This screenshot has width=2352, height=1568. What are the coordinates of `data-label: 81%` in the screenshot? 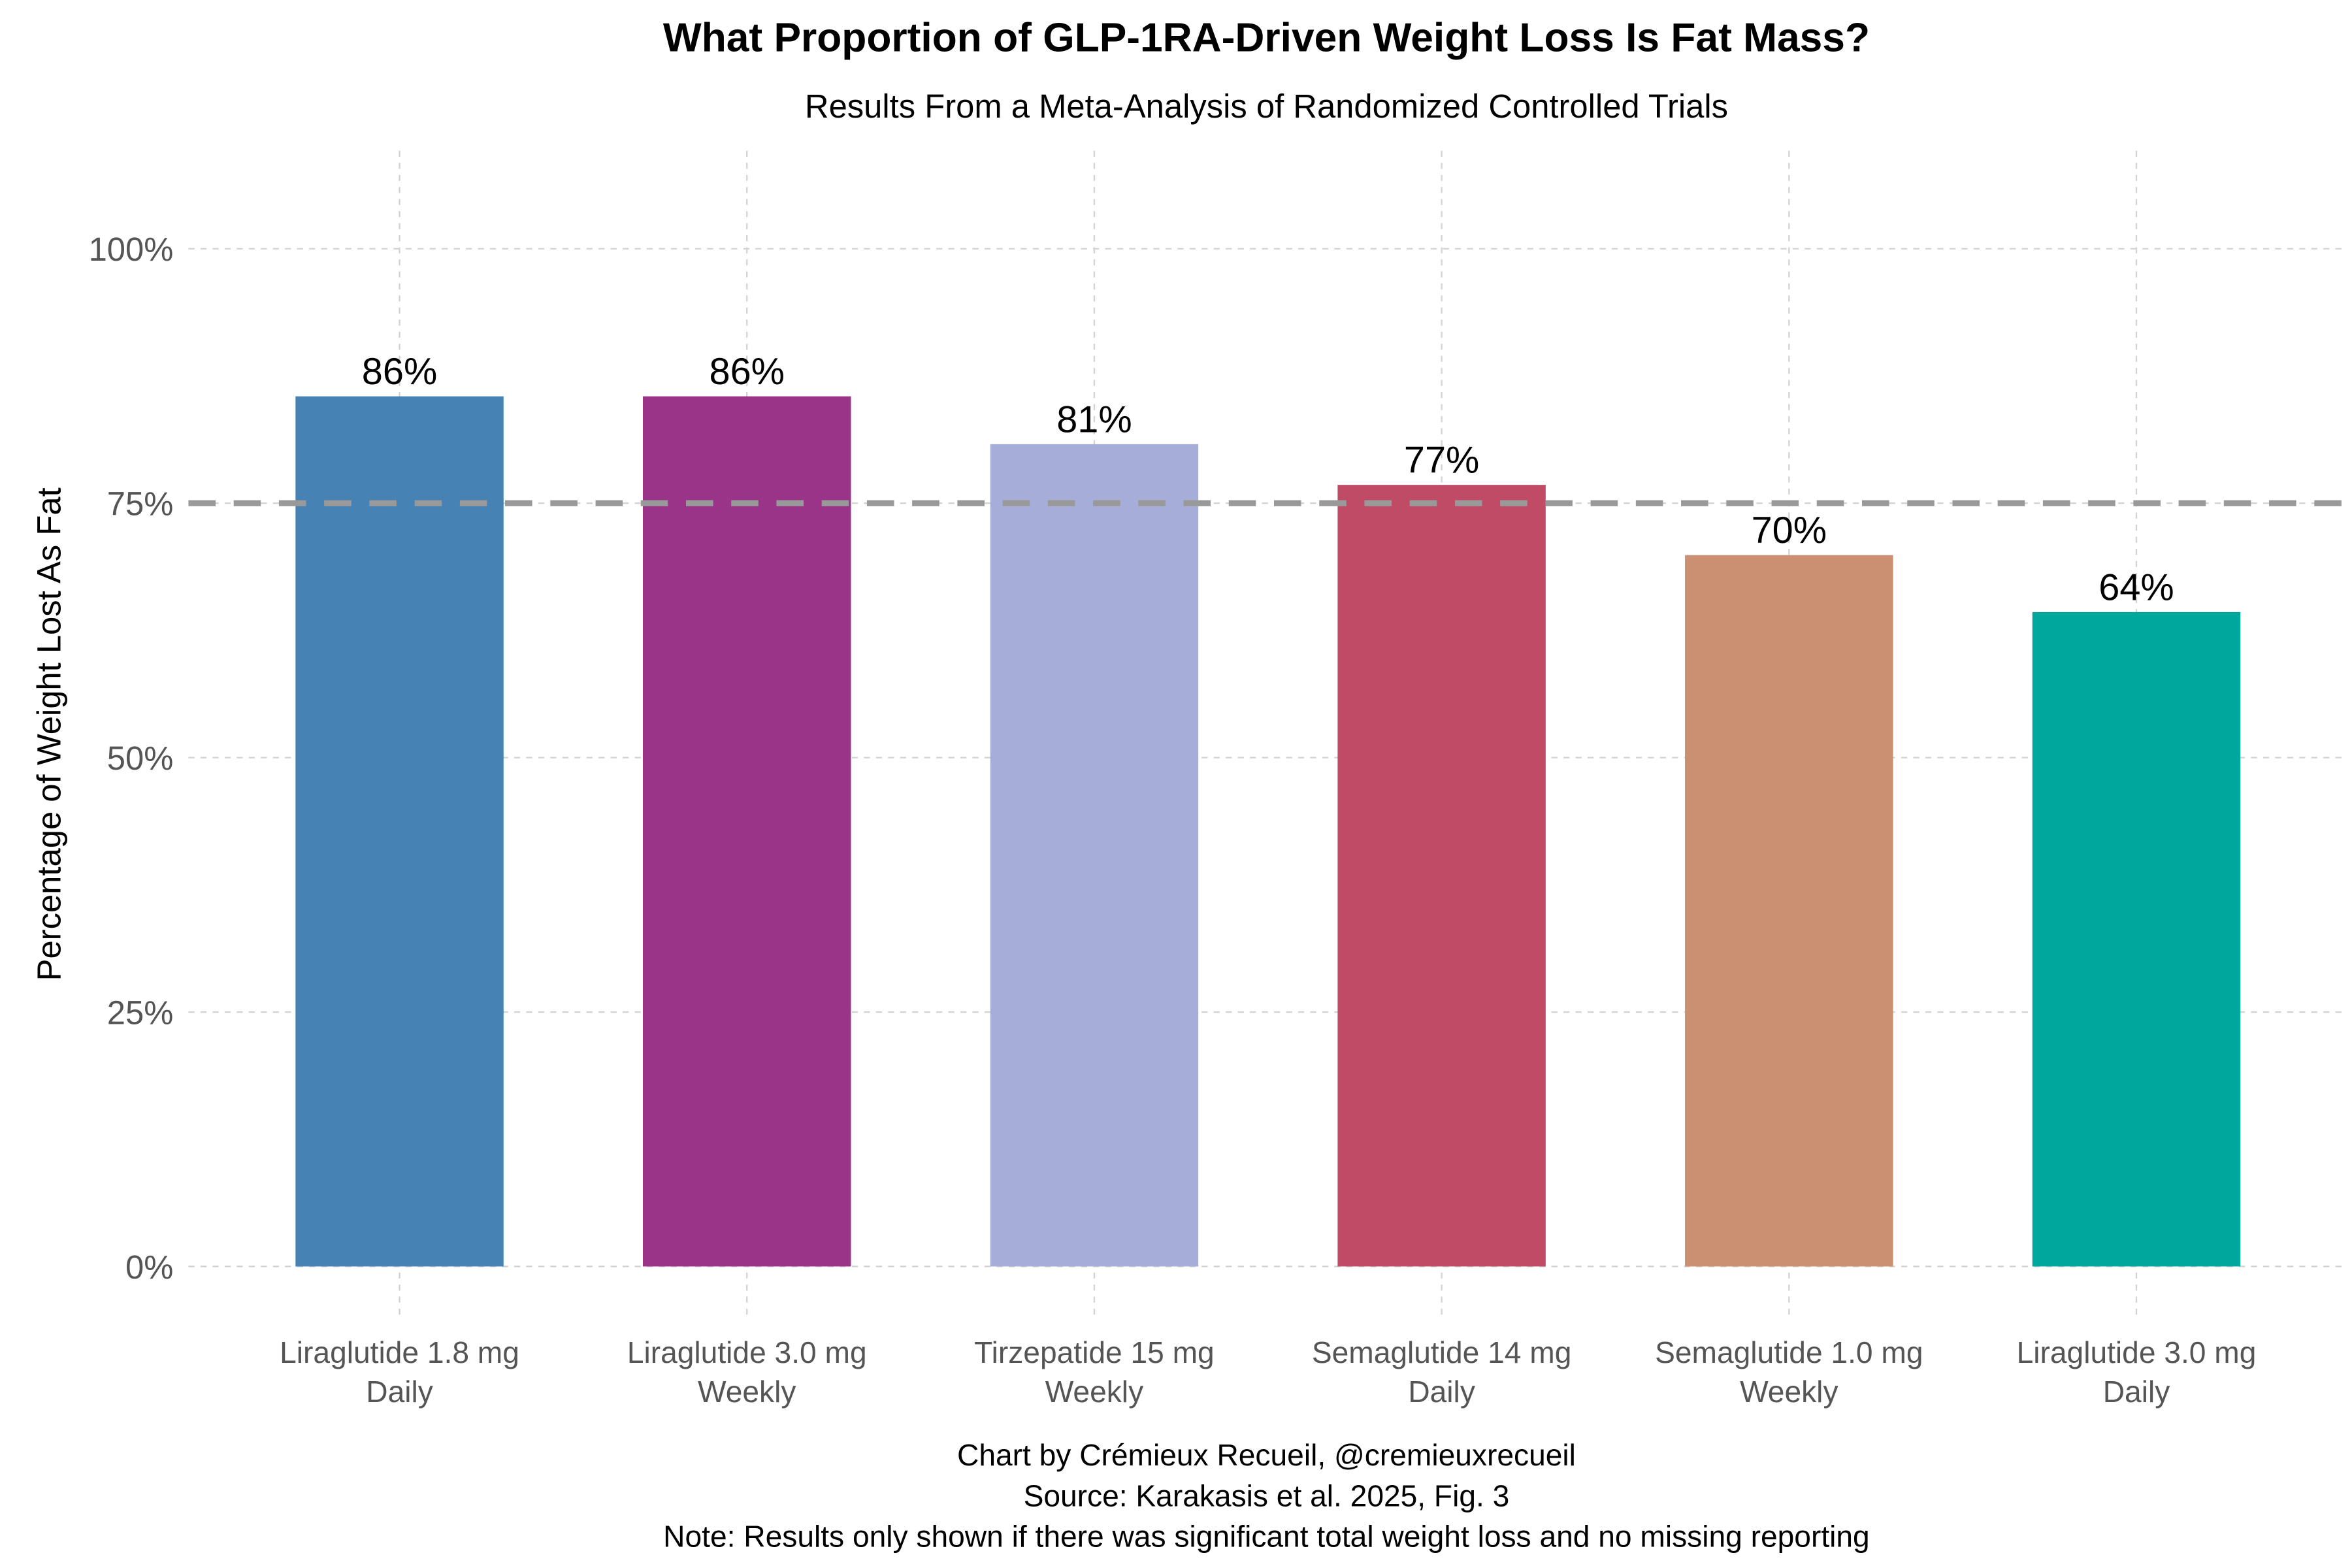 It's located at (1094, 419).